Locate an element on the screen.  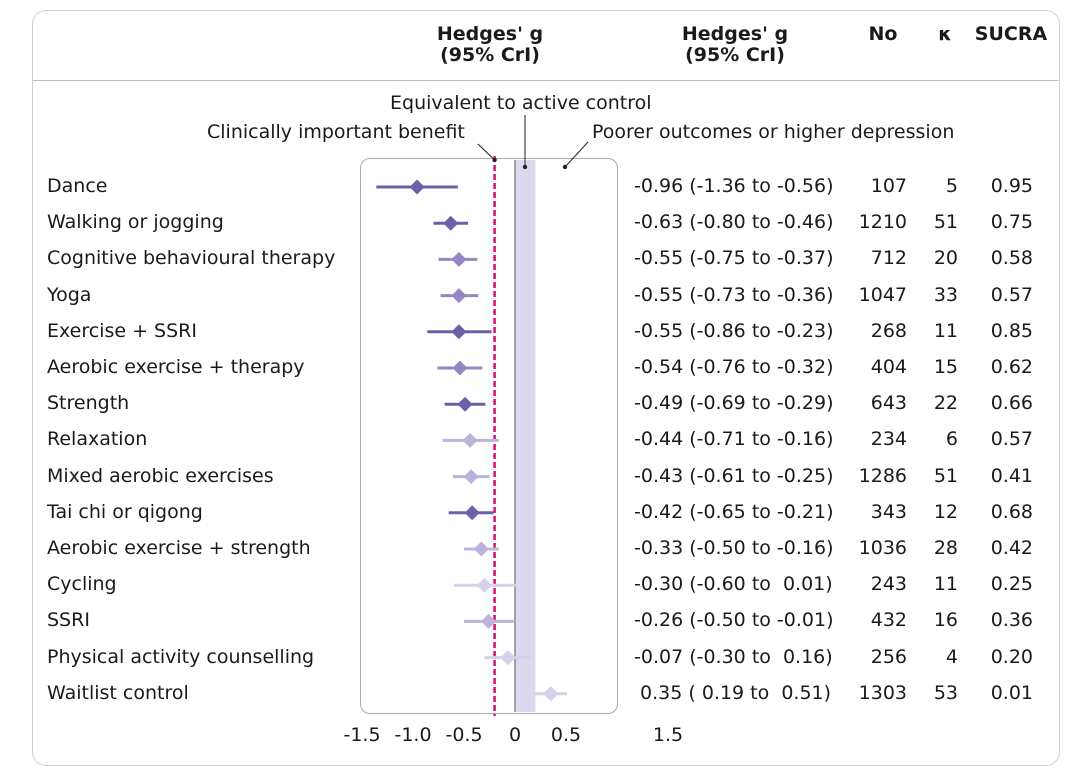
n-value: 404 is located at coordinates (888, 367).